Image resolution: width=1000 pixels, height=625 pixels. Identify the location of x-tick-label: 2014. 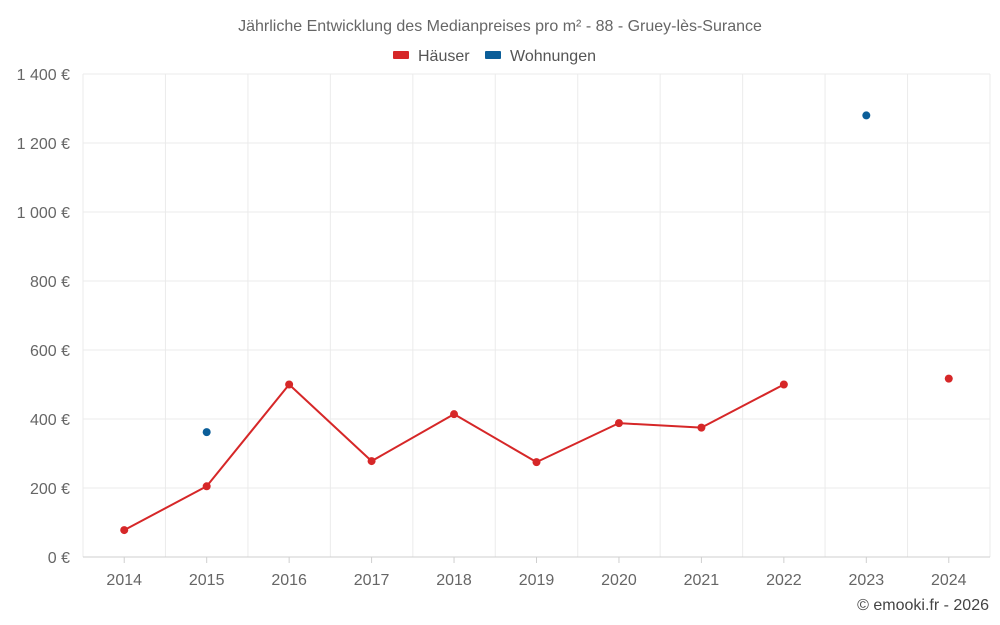
(124, 580).